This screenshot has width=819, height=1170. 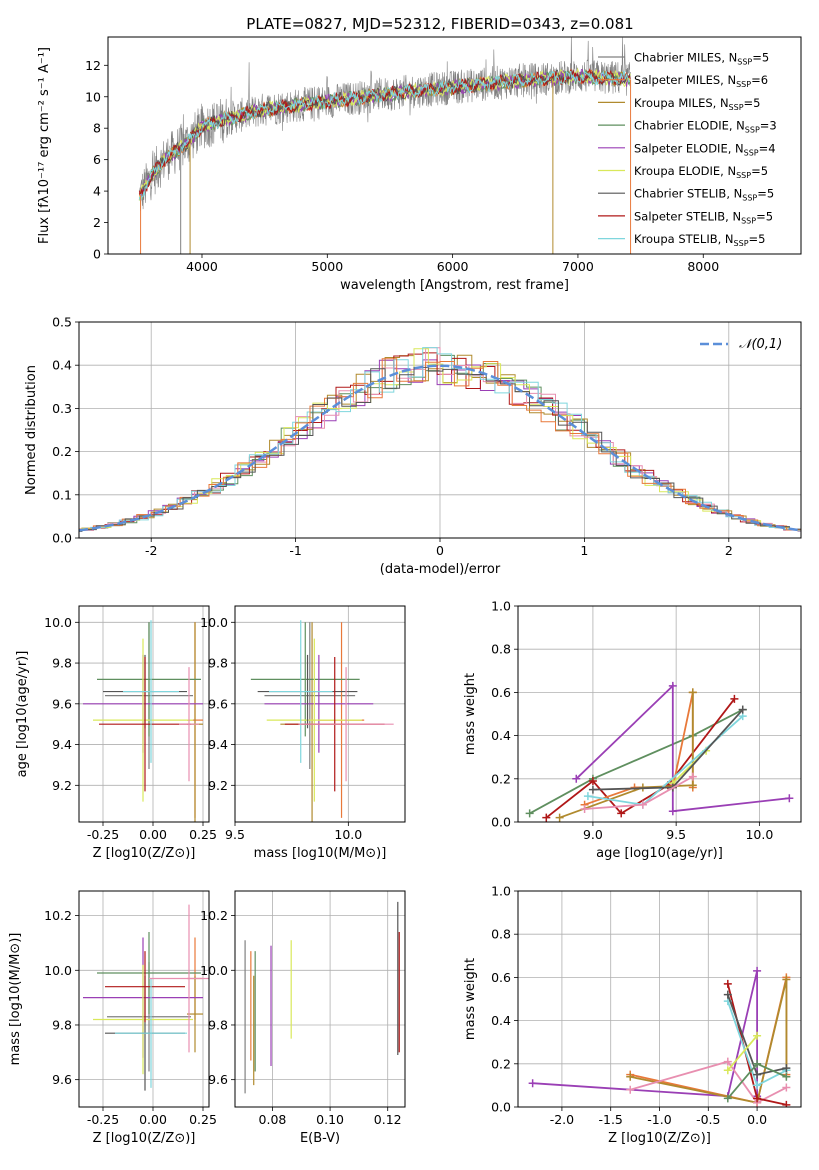 I want to click on x-tick-label: 8000, so click(x=703, y=266).